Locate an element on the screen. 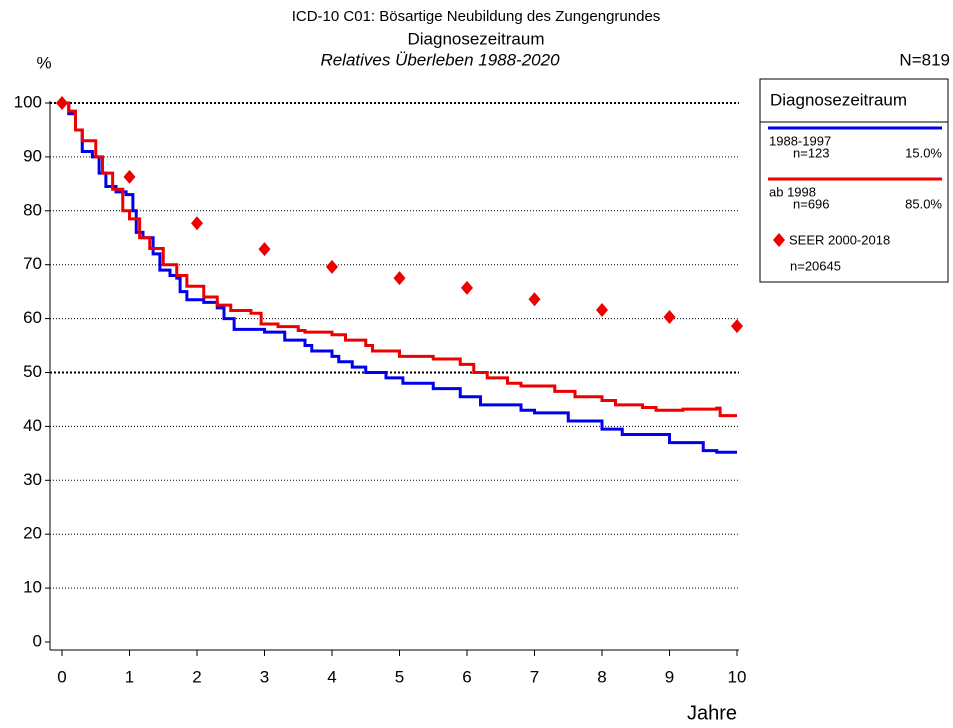  x-tick-label: 0 is located at coordinates (61, 676).